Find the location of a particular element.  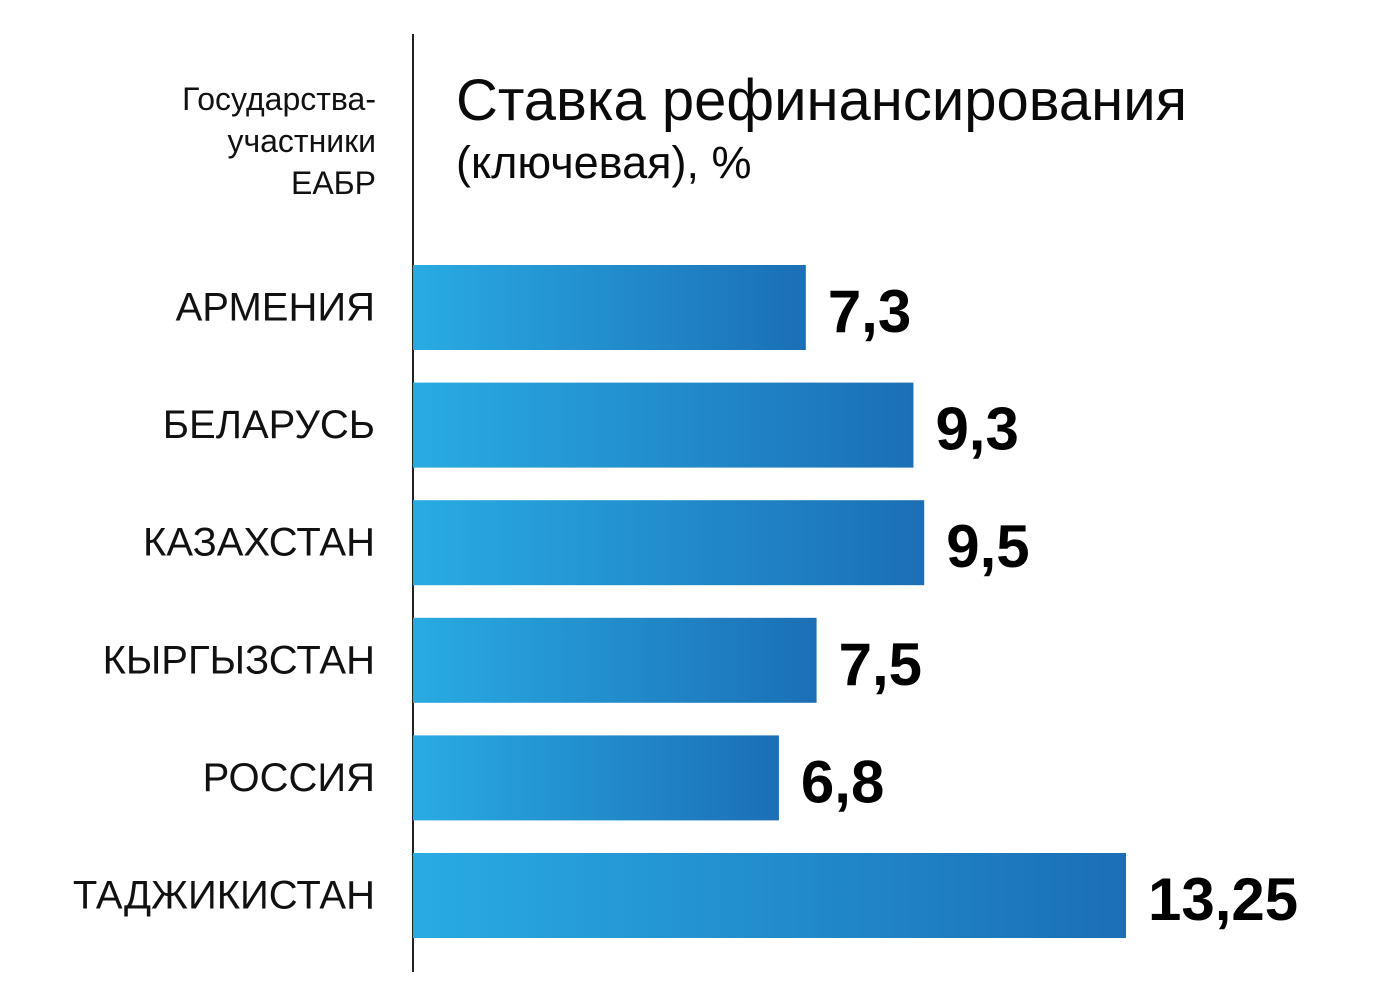

category-label-1: АРМЕНИЯ is located at coordinates (275, 308).